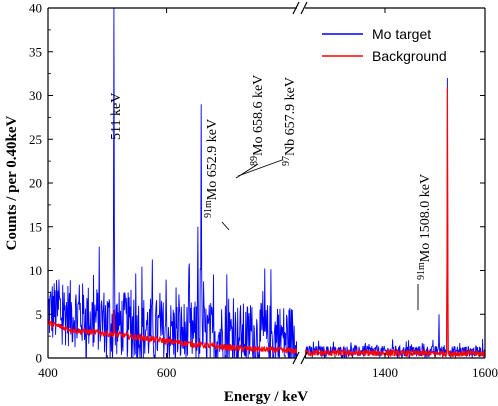 The width and height of the screenshot is (498, 406). I want to click on y-axis-title: Counts / per 0.40keV, so click(12, 182).